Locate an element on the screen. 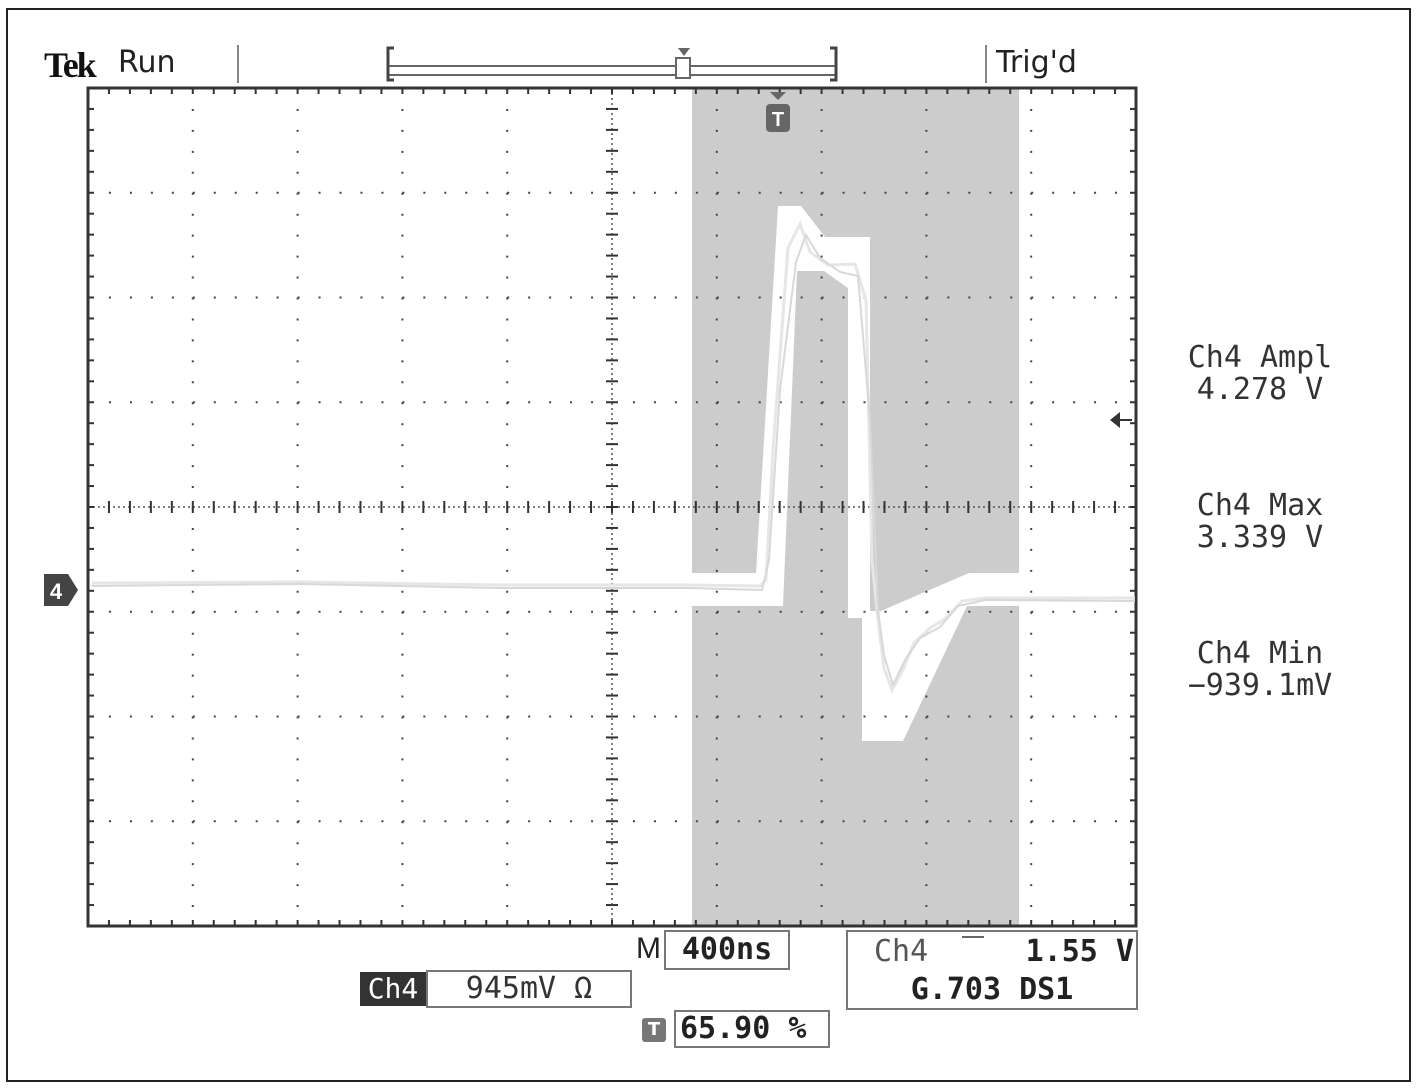 This screenshot has width=1421, height=1088. channel-4-ground-marker: 4 is located at coordinates (61, 590).